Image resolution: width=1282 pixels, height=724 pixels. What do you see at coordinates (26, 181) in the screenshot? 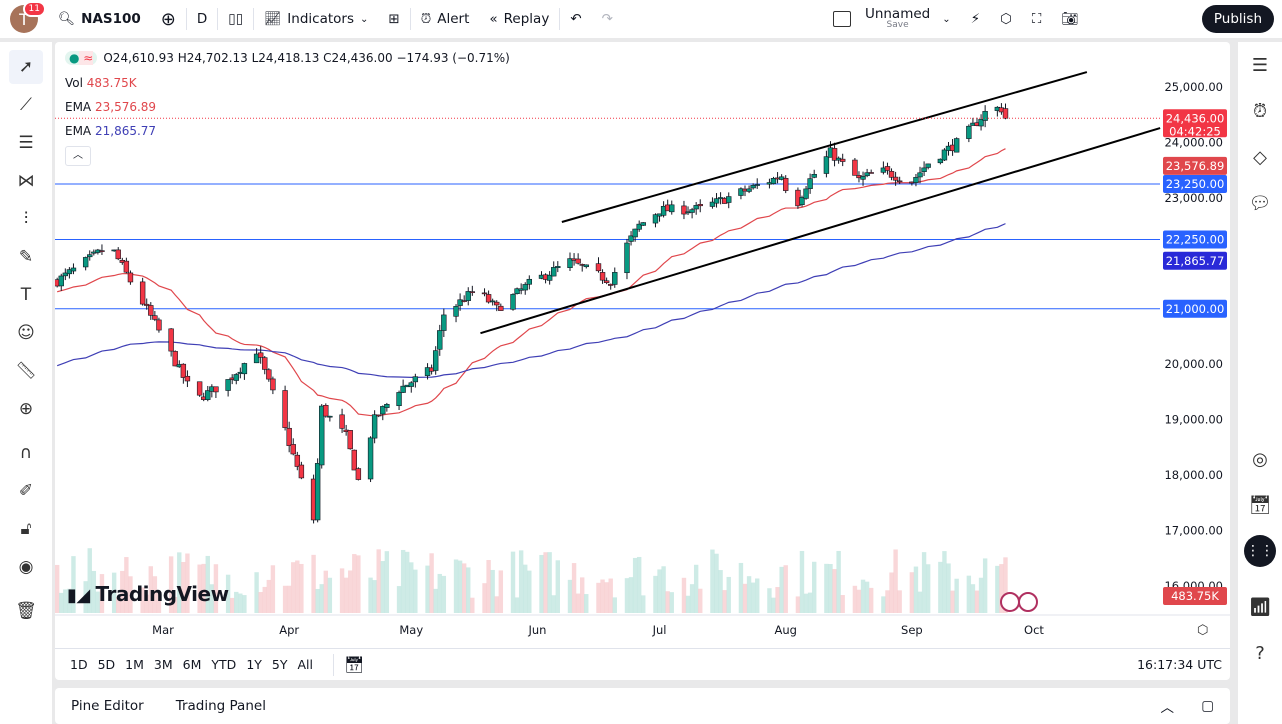
I see `pattern-tool: ⋈` at bounding box center [26, 181].